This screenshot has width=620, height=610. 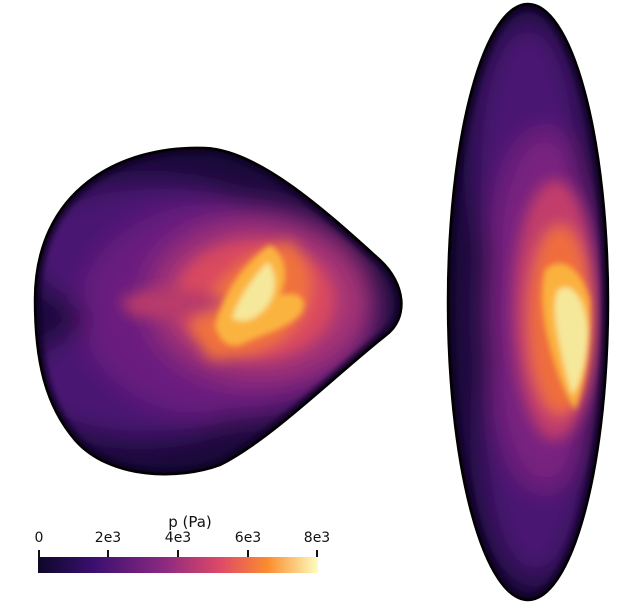 I want to click on colorbar-tick-label-0: 0, so click(x=39, y=538).